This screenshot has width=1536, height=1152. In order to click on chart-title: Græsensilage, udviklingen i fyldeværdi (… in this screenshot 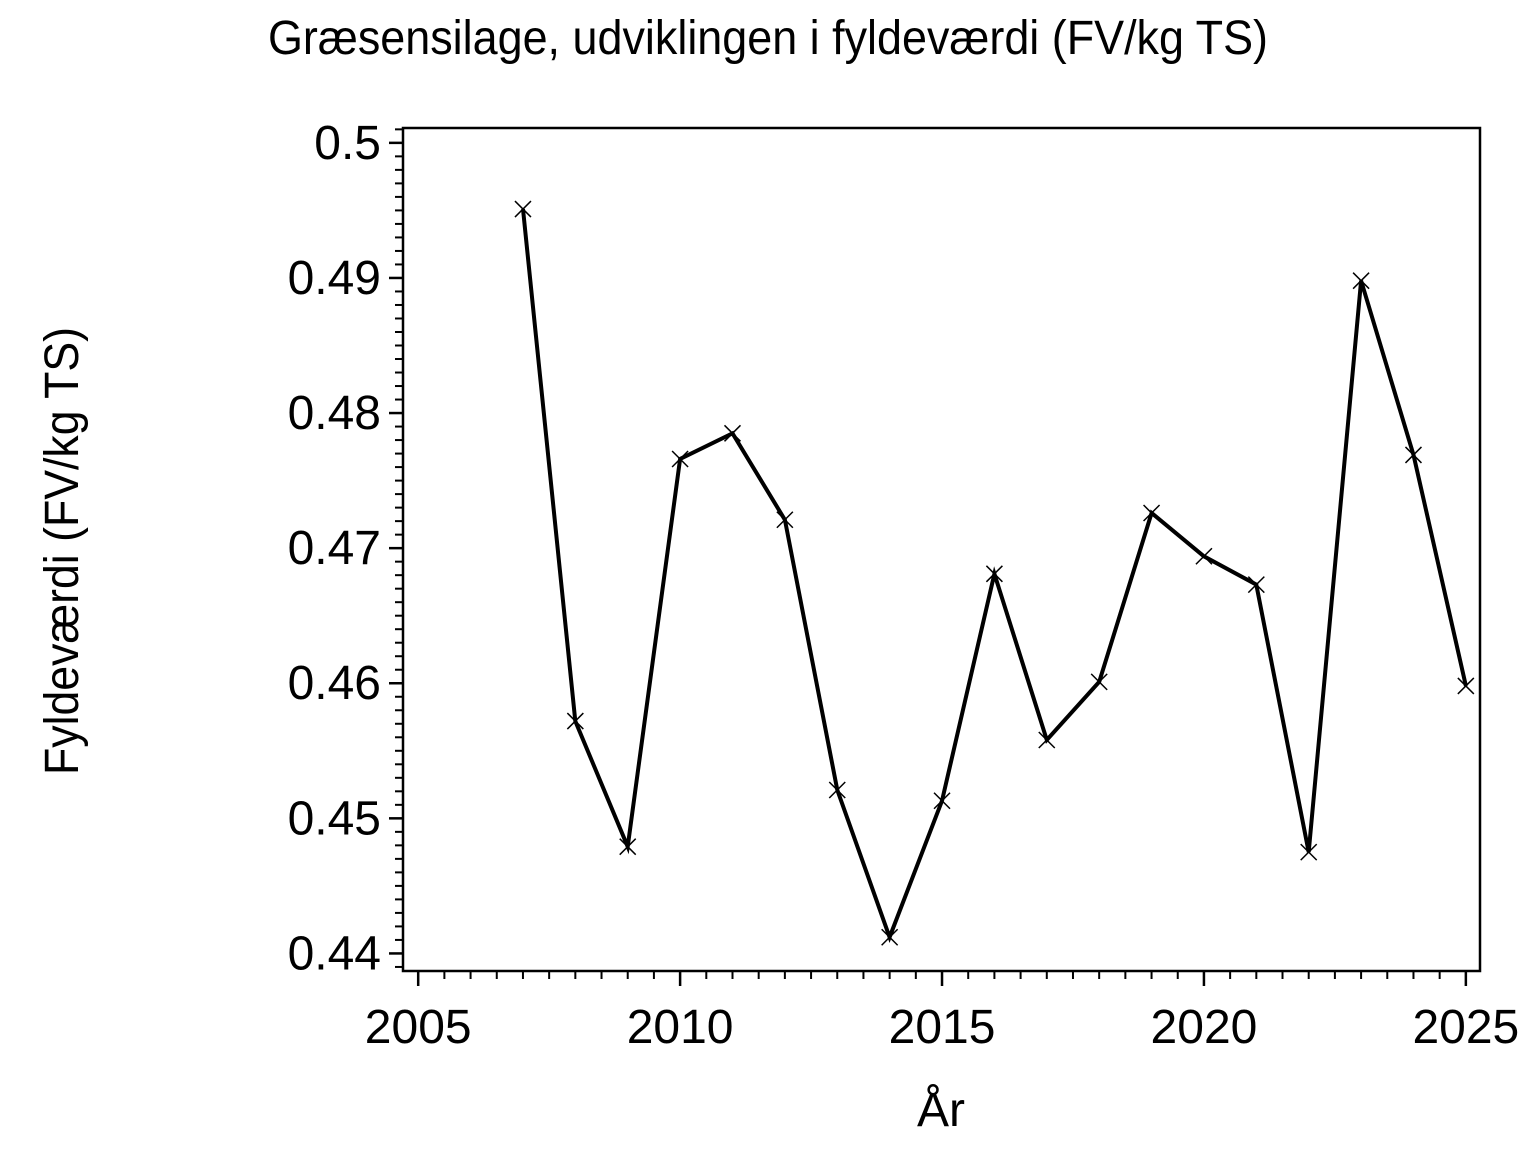, I will do `click(768, 38)`.